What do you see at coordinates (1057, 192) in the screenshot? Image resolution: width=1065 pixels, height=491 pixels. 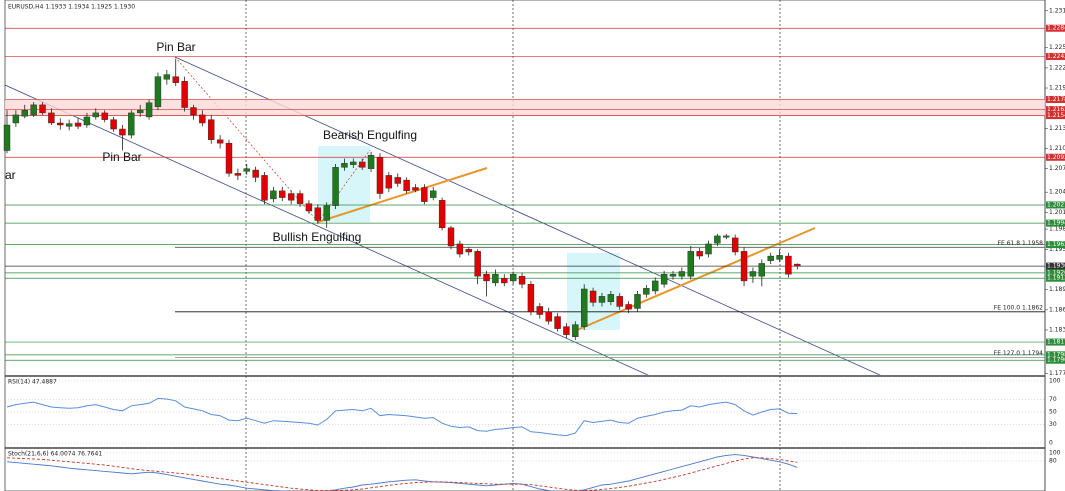 I see `y-tick-label: 1.2040` at bounding box center [1057, 192].